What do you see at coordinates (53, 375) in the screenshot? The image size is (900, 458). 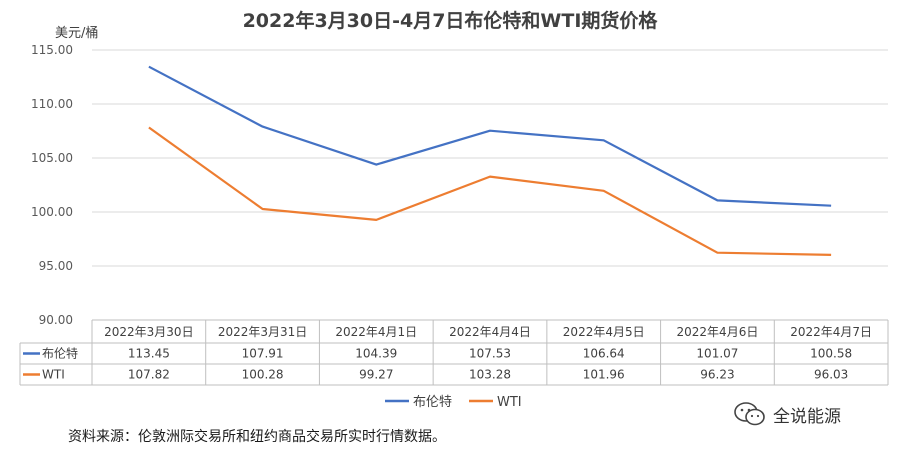 I see `table-series-name: WTI` at bounding box center [53, 375].